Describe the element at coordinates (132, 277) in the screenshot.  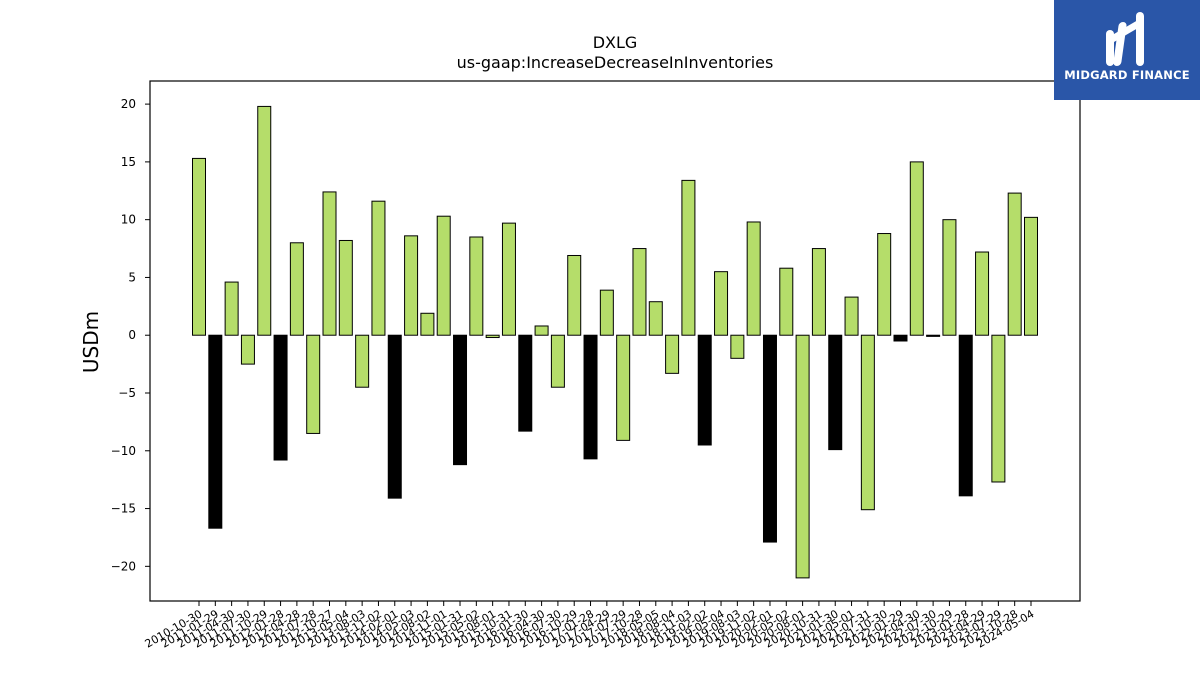
I see `y-tick-label: 5` at that location.